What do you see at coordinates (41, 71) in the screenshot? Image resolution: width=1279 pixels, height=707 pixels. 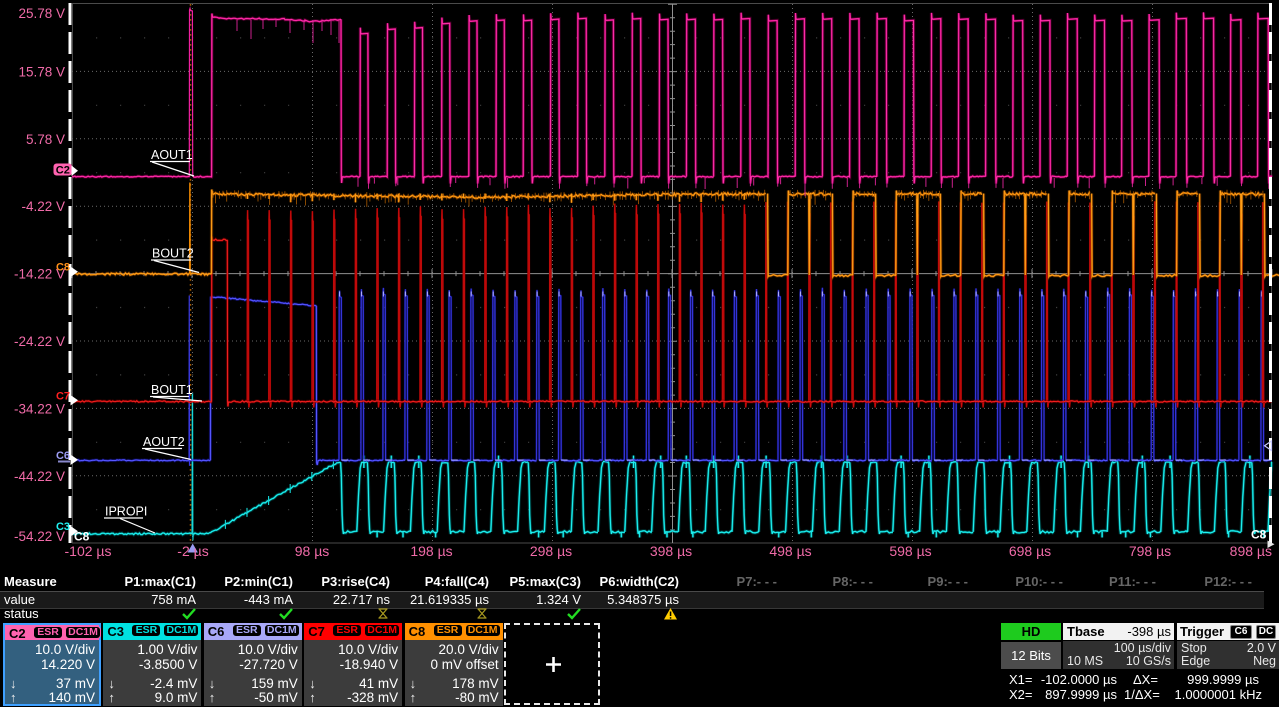 I see `svg-text: 15.78 V` at bounding box center [41, 71].